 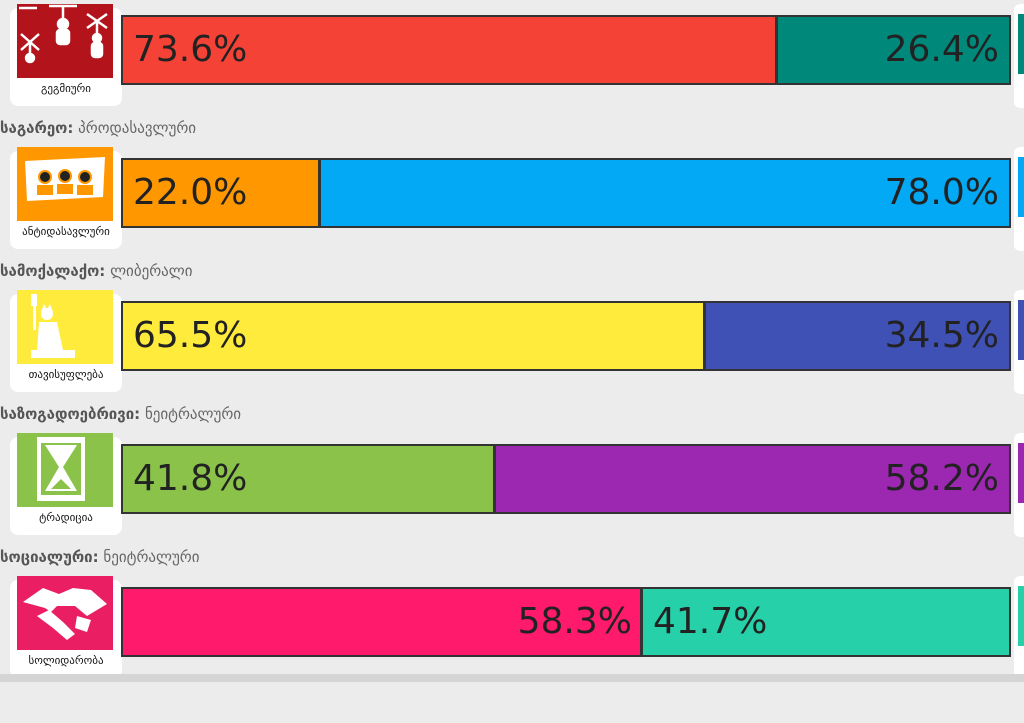 I want to click on score-bar: 22.0% 78.0%, so click(x=566, y=193).